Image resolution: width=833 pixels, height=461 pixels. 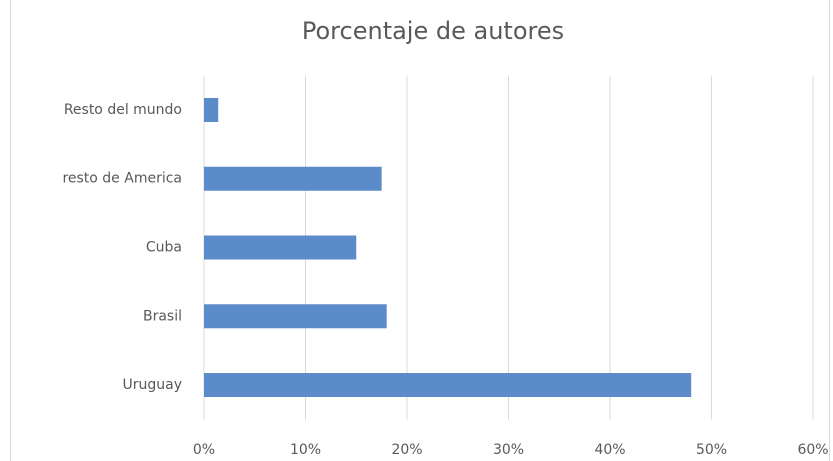 I want to click on x-tick-label: 10%, so click(x=305, y=450).